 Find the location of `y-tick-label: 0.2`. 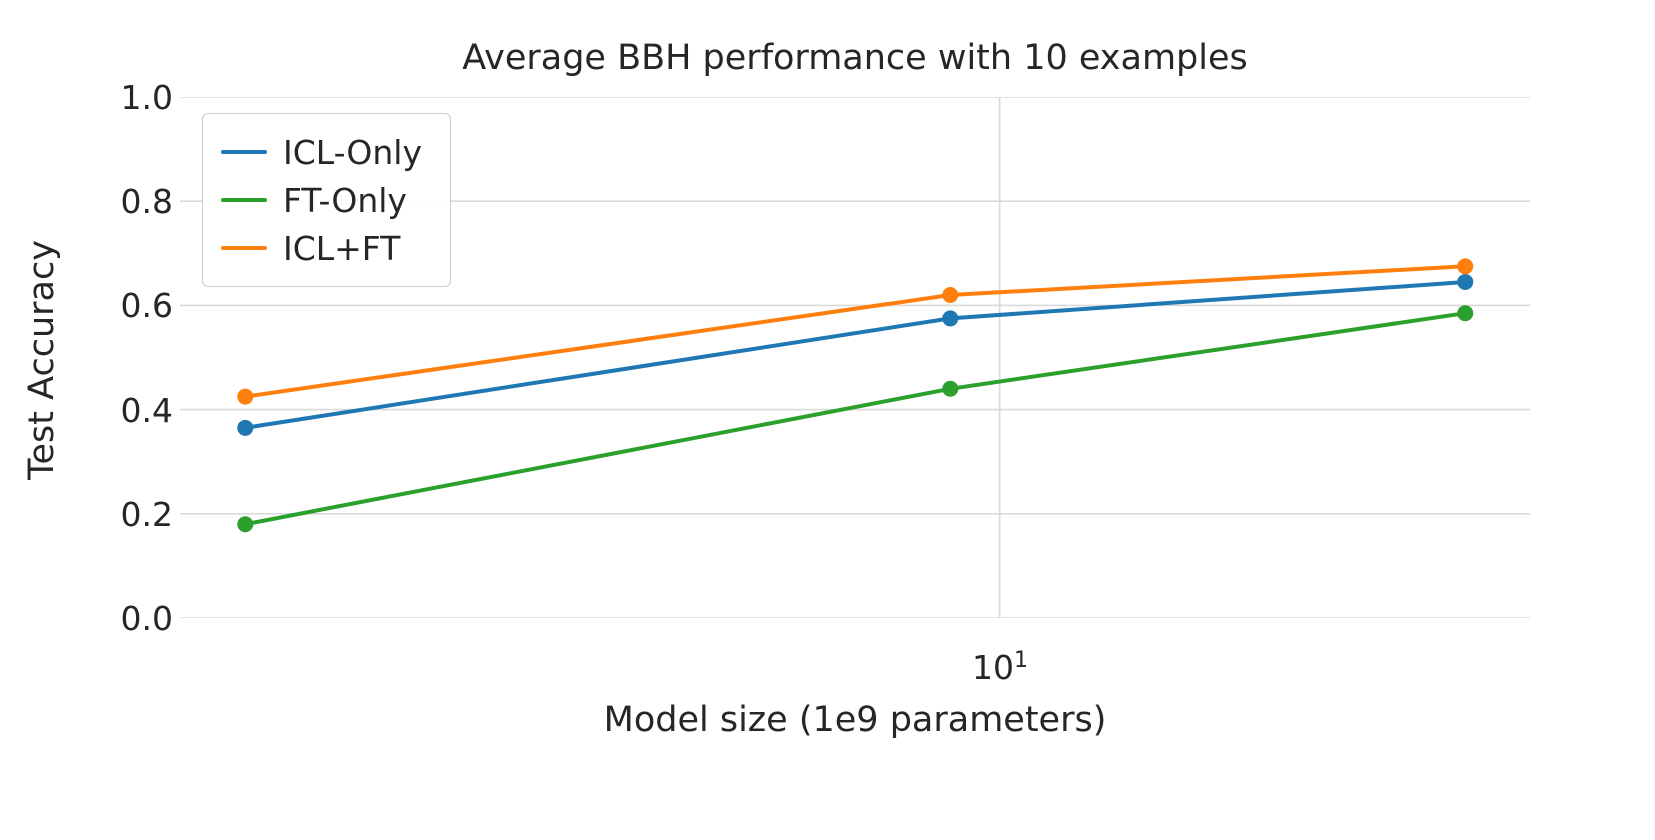

y-tick-label: 0.2 is located at coordinates (146, 514).